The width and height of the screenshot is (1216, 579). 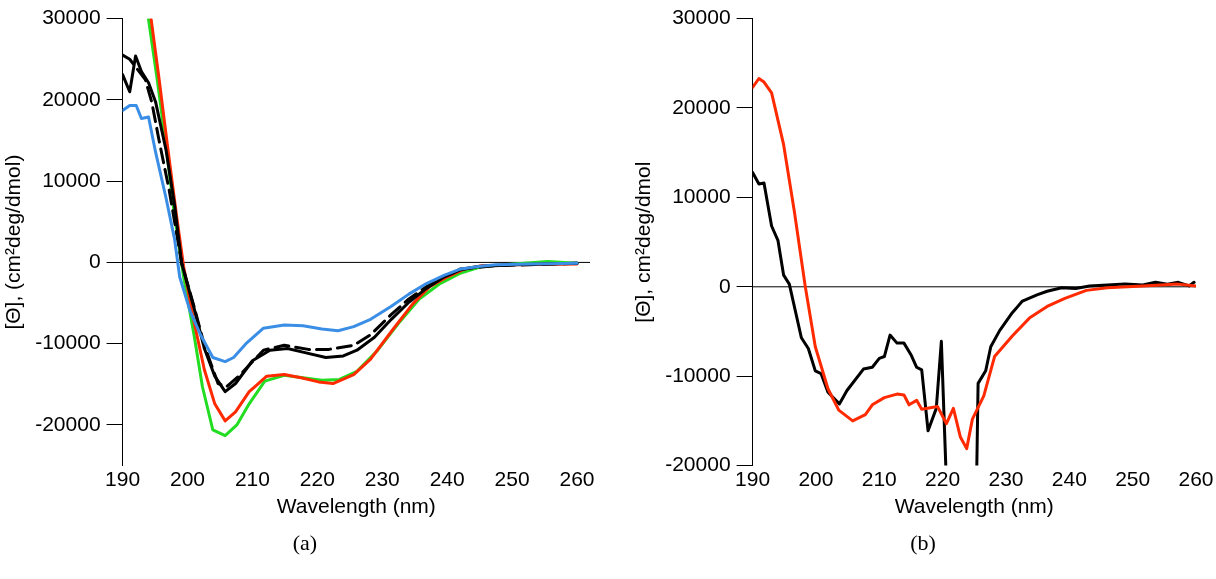 I want to click on text: (b), so click(x=923, y=543).